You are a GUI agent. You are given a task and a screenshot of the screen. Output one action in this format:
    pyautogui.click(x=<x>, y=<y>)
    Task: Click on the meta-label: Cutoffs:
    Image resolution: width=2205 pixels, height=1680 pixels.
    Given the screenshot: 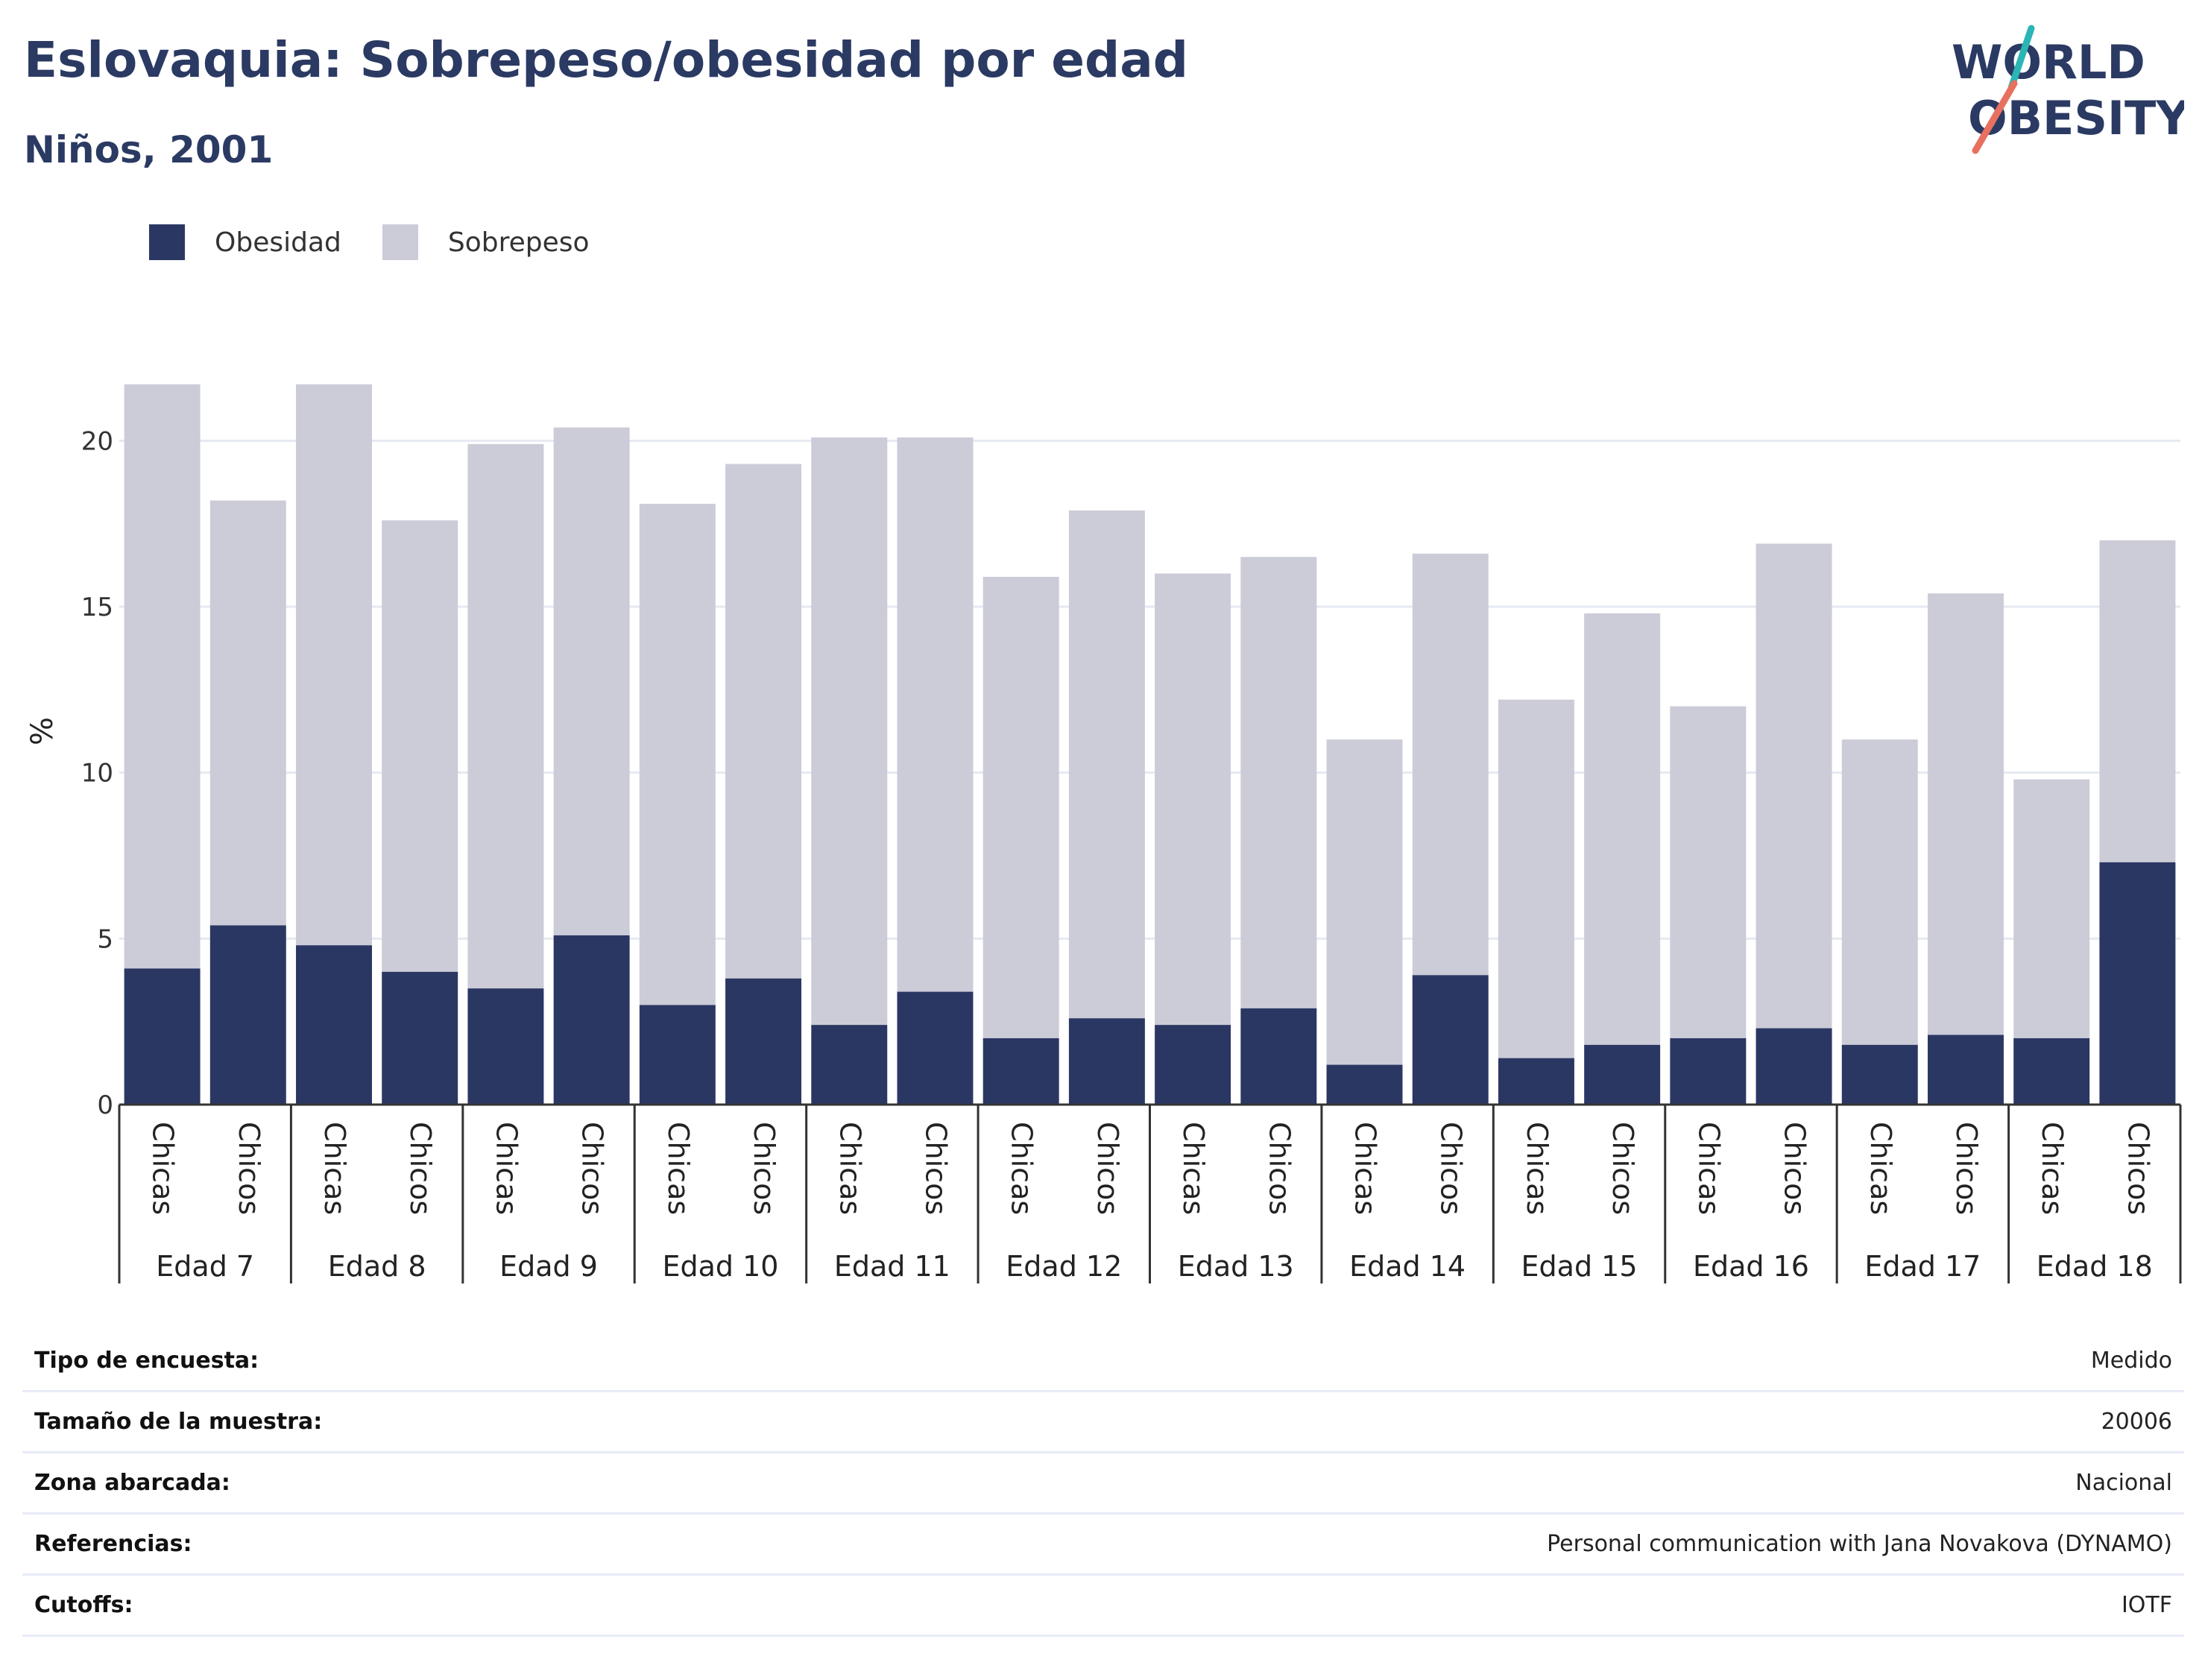 What is the action you would take?
    pyautogui.click(x=83, y=1605)
    